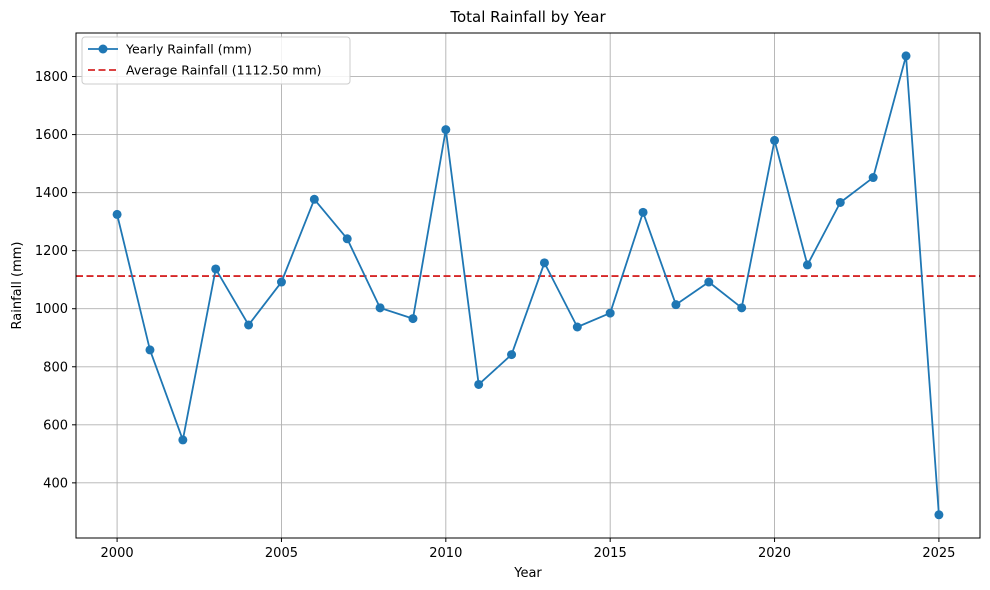  Describe the element at coordinates (51, 251) in the screenshot. I see `y-tick-label: 1200` at that location.